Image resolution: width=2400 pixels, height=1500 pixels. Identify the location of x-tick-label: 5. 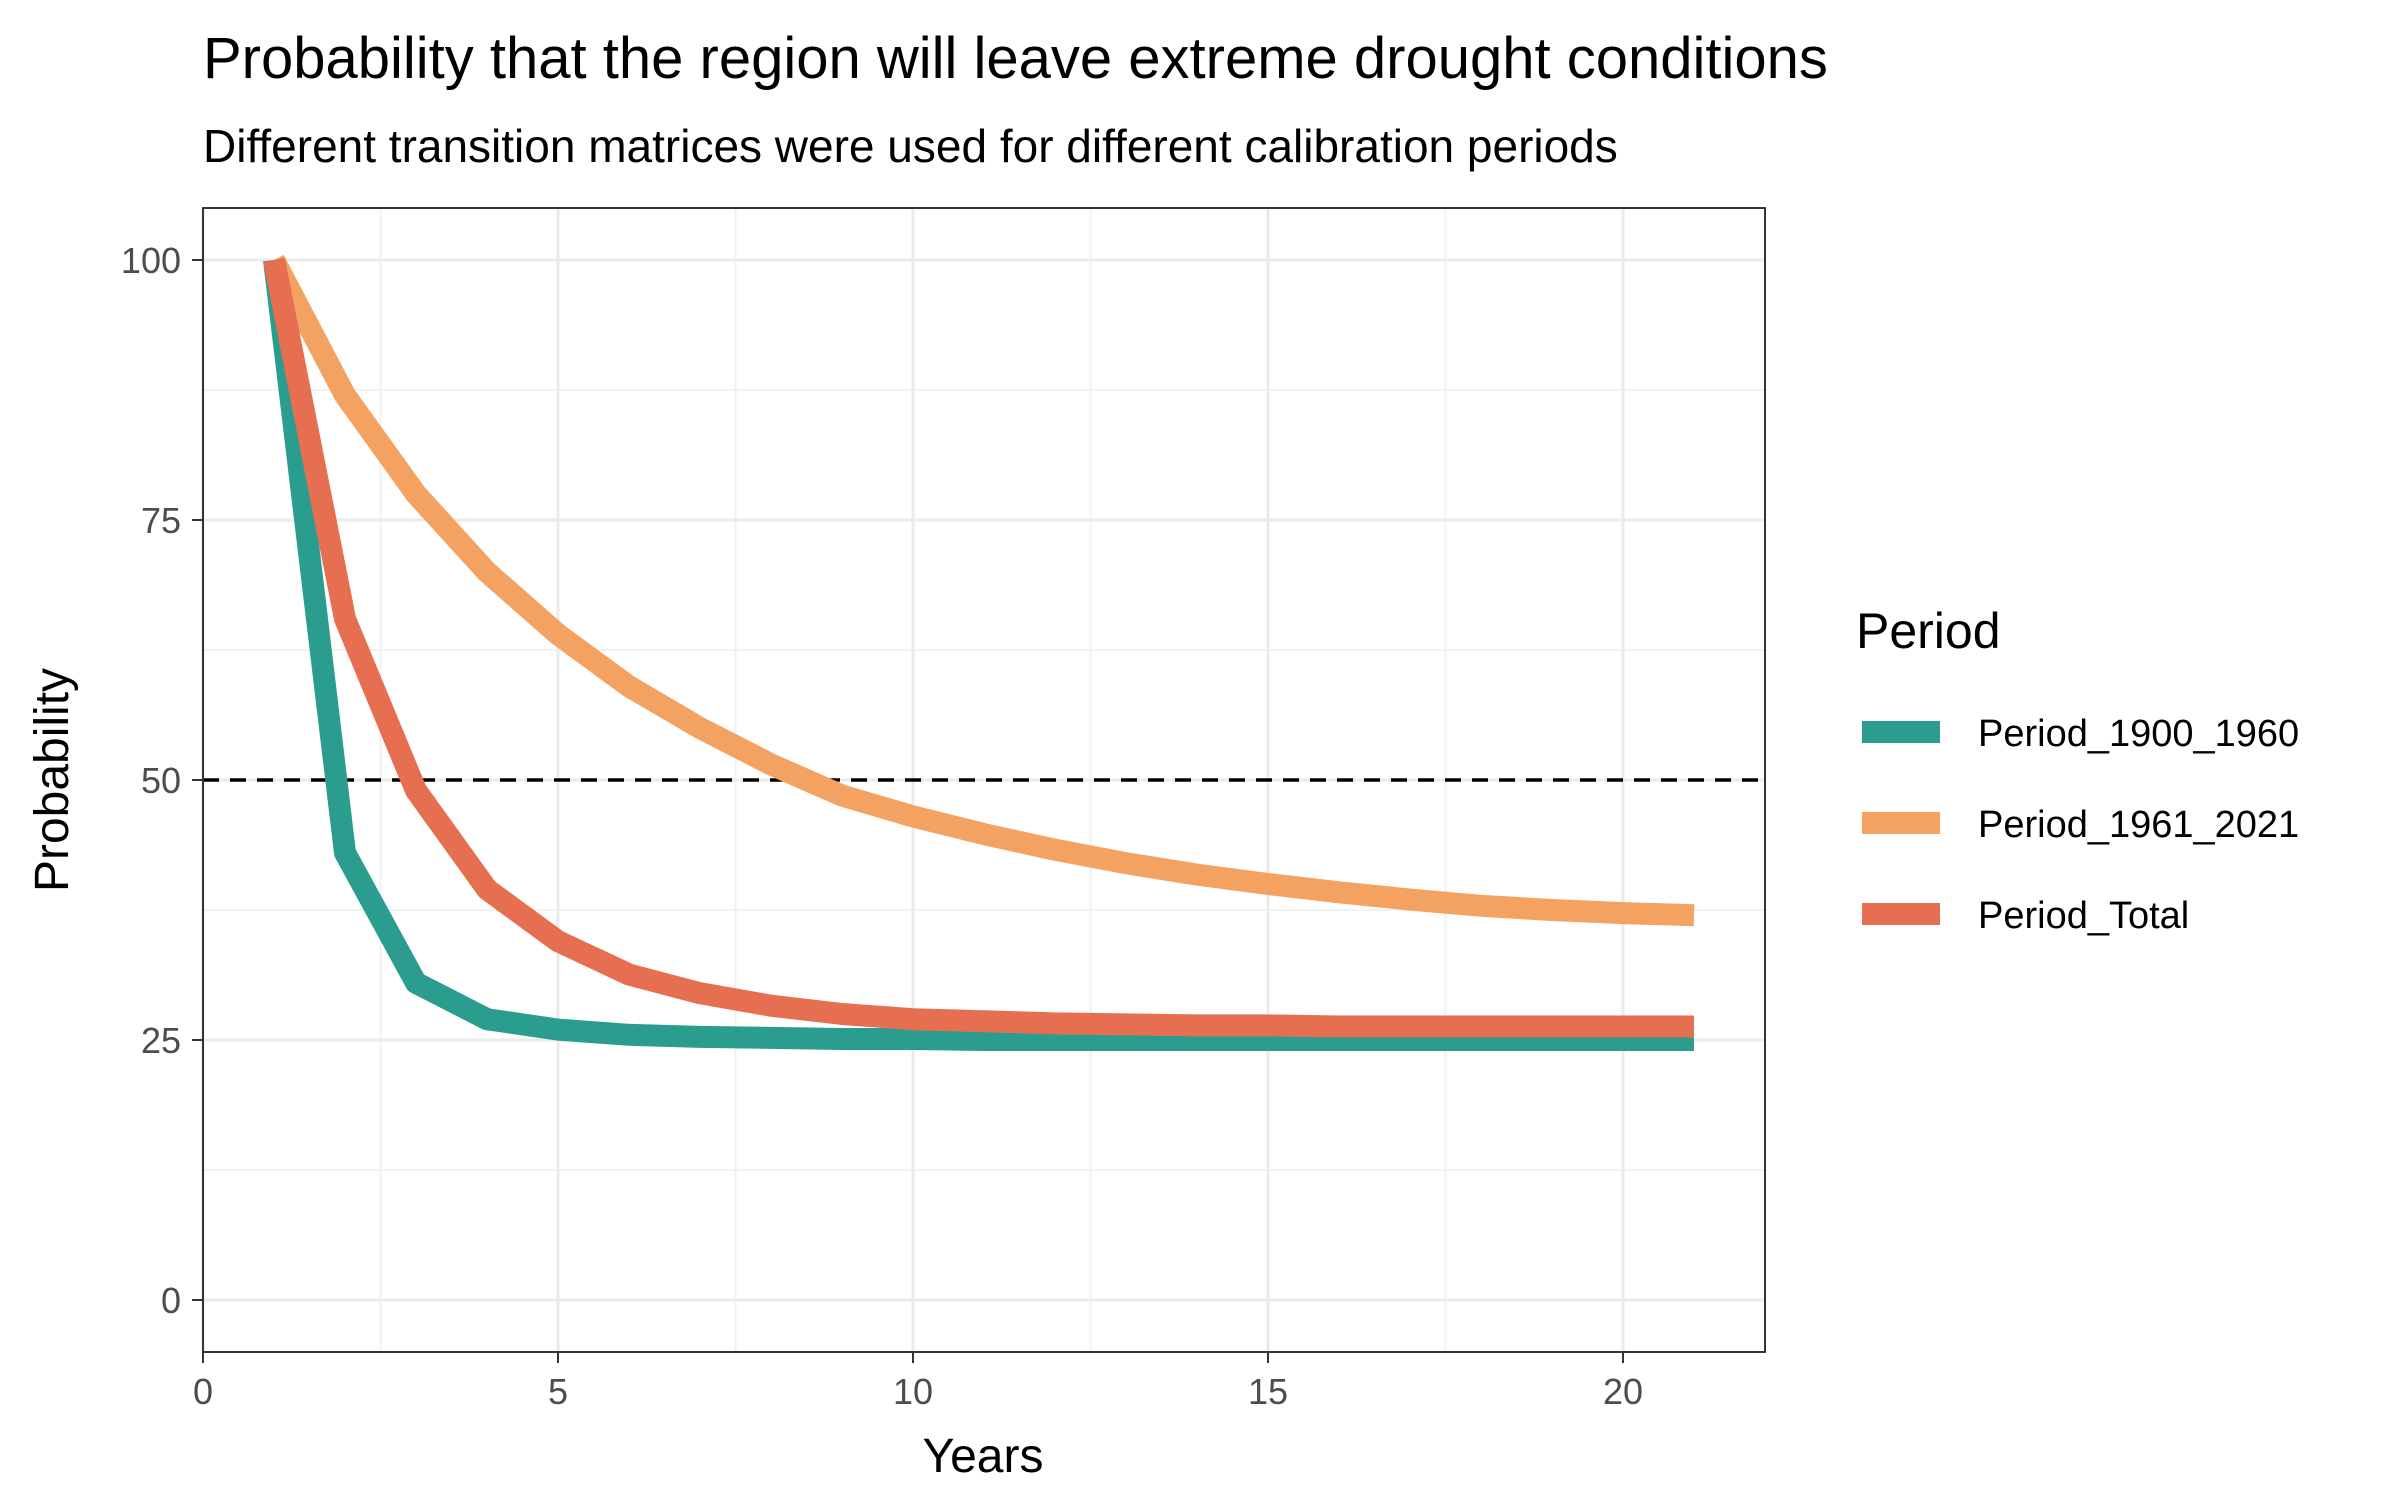
(558, 1391).